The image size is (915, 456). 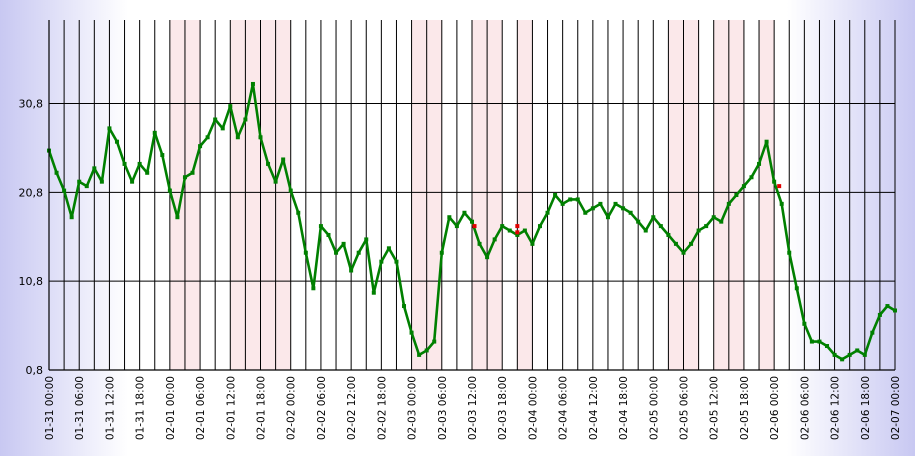 I want to click on x-tick-label: 02-01 06:00, so click(x=201, y=408).